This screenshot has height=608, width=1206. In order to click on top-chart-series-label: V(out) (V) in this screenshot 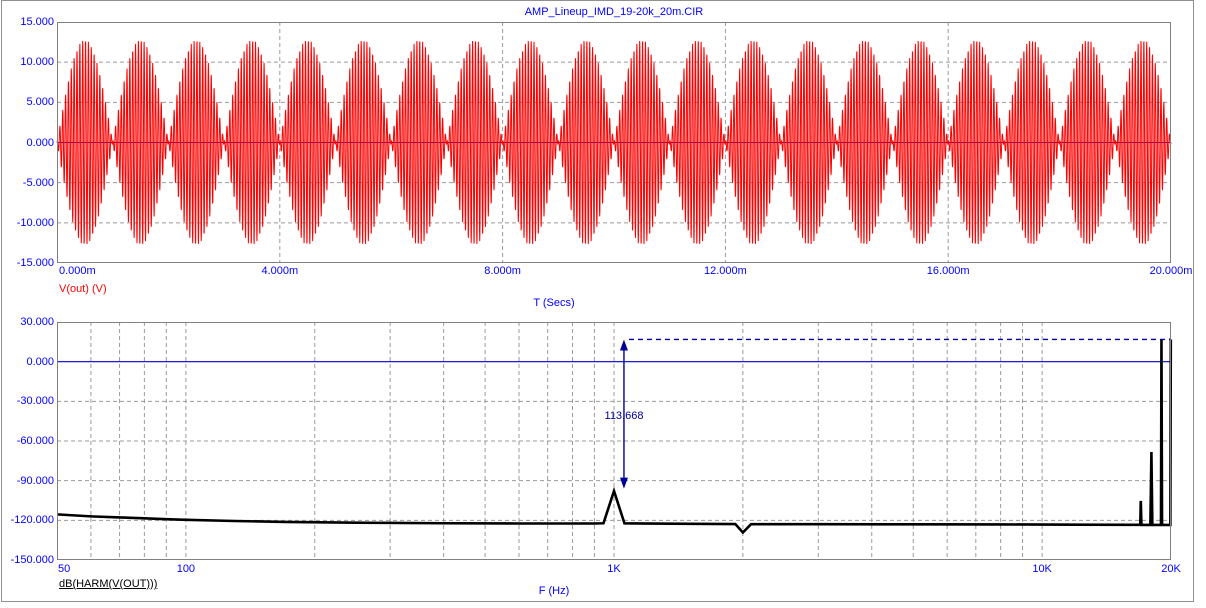, I will do `click(83, 289)`.